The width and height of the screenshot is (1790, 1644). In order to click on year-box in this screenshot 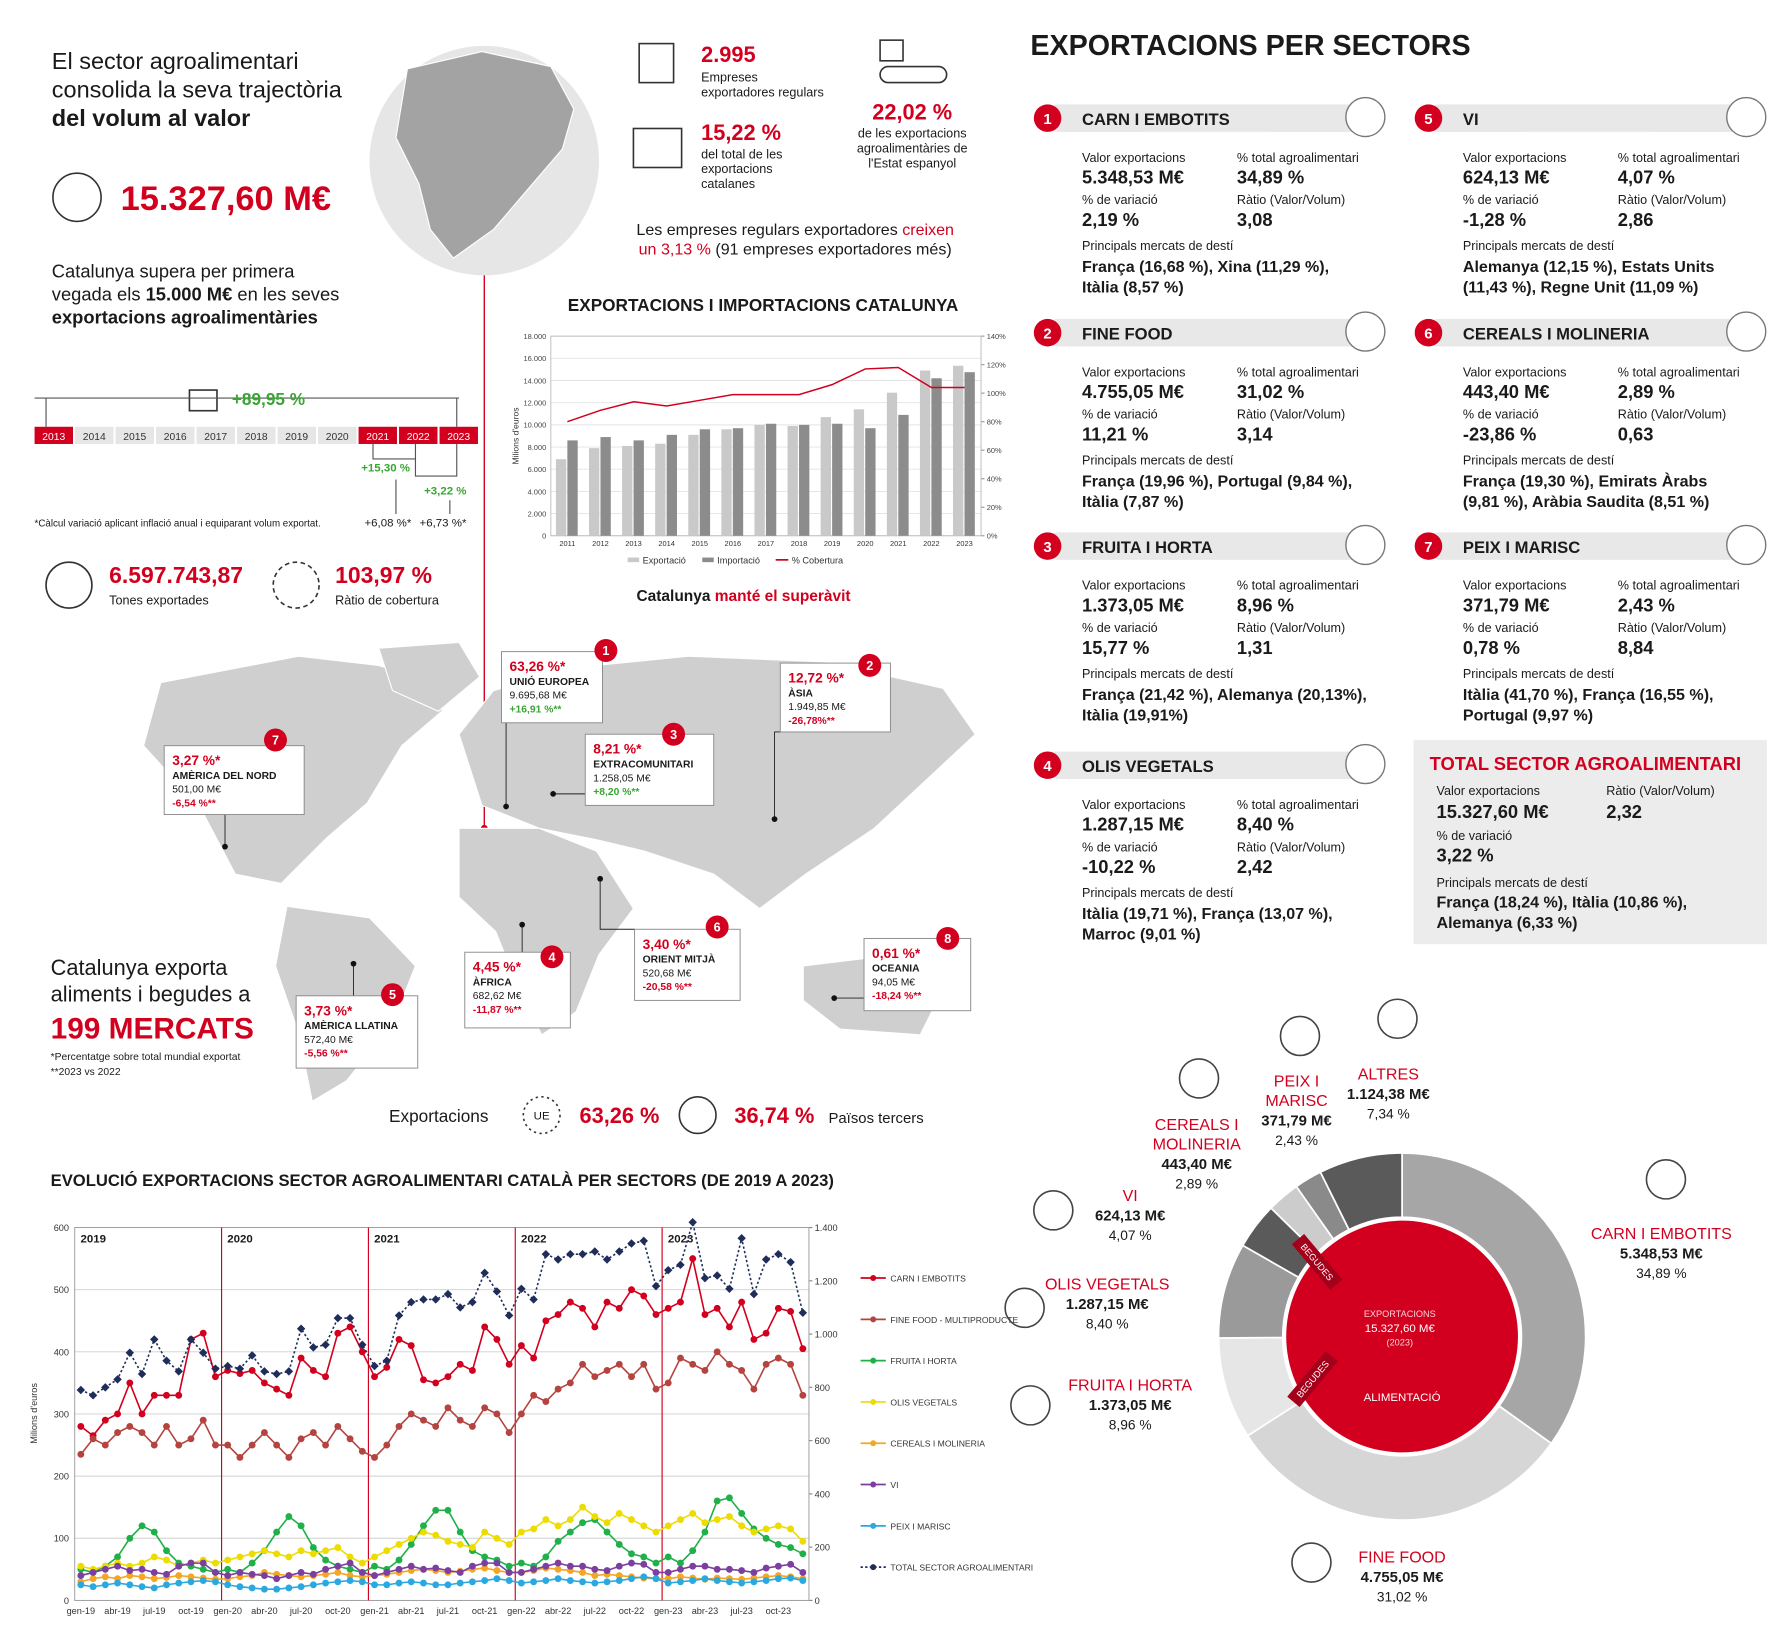, I will do `click(377, 435)`.